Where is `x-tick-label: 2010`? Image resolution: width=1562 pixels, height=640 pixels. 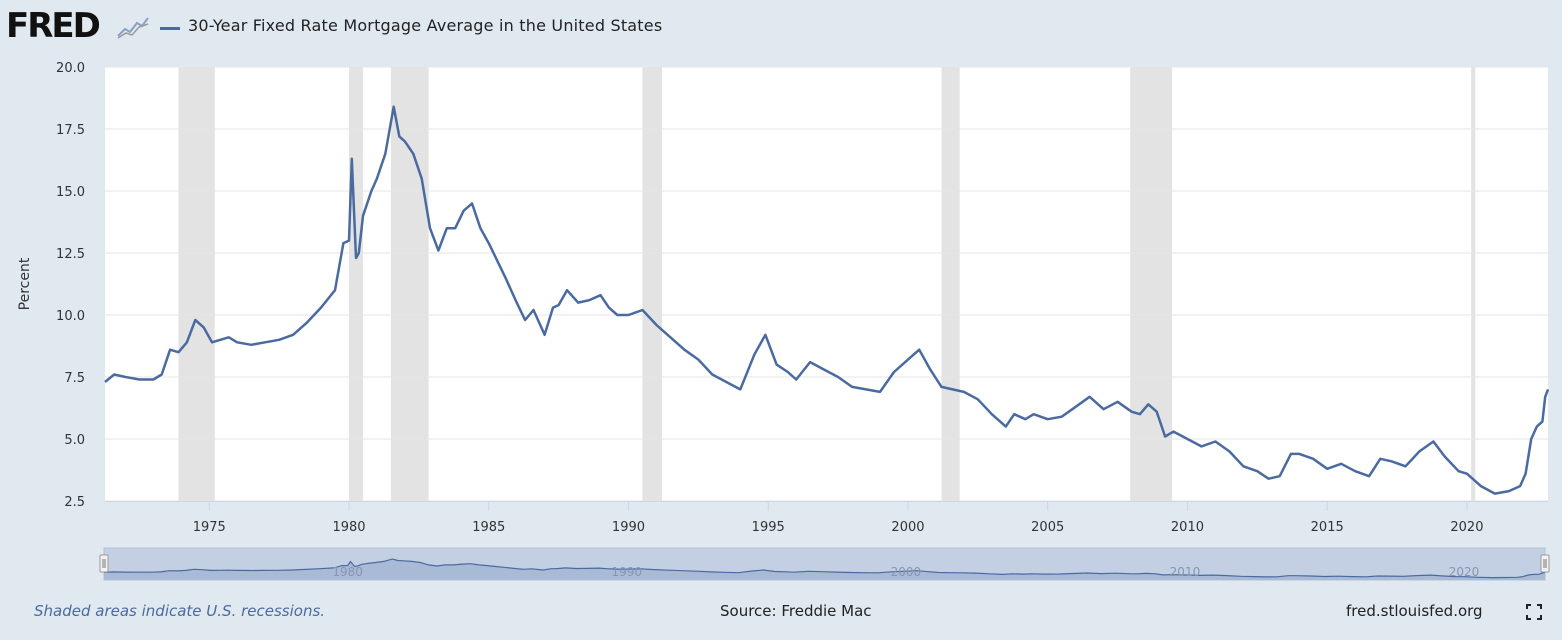 x-tick-label: 2010 is located at coordinates (1187, 527).